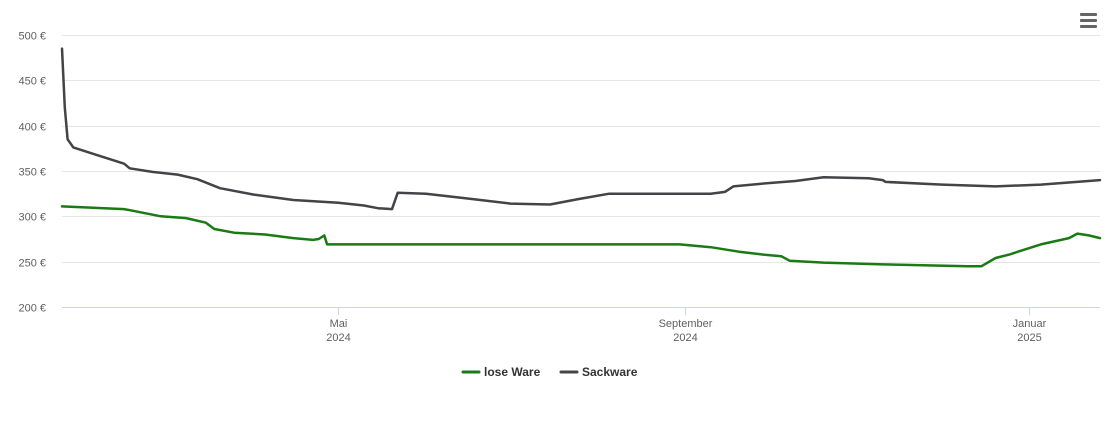 The height and width of the screenshot is (422, 1110). Describe the element at coordinates (1088, 14) in the screenshot. I see `menu-bar-top` at that location.